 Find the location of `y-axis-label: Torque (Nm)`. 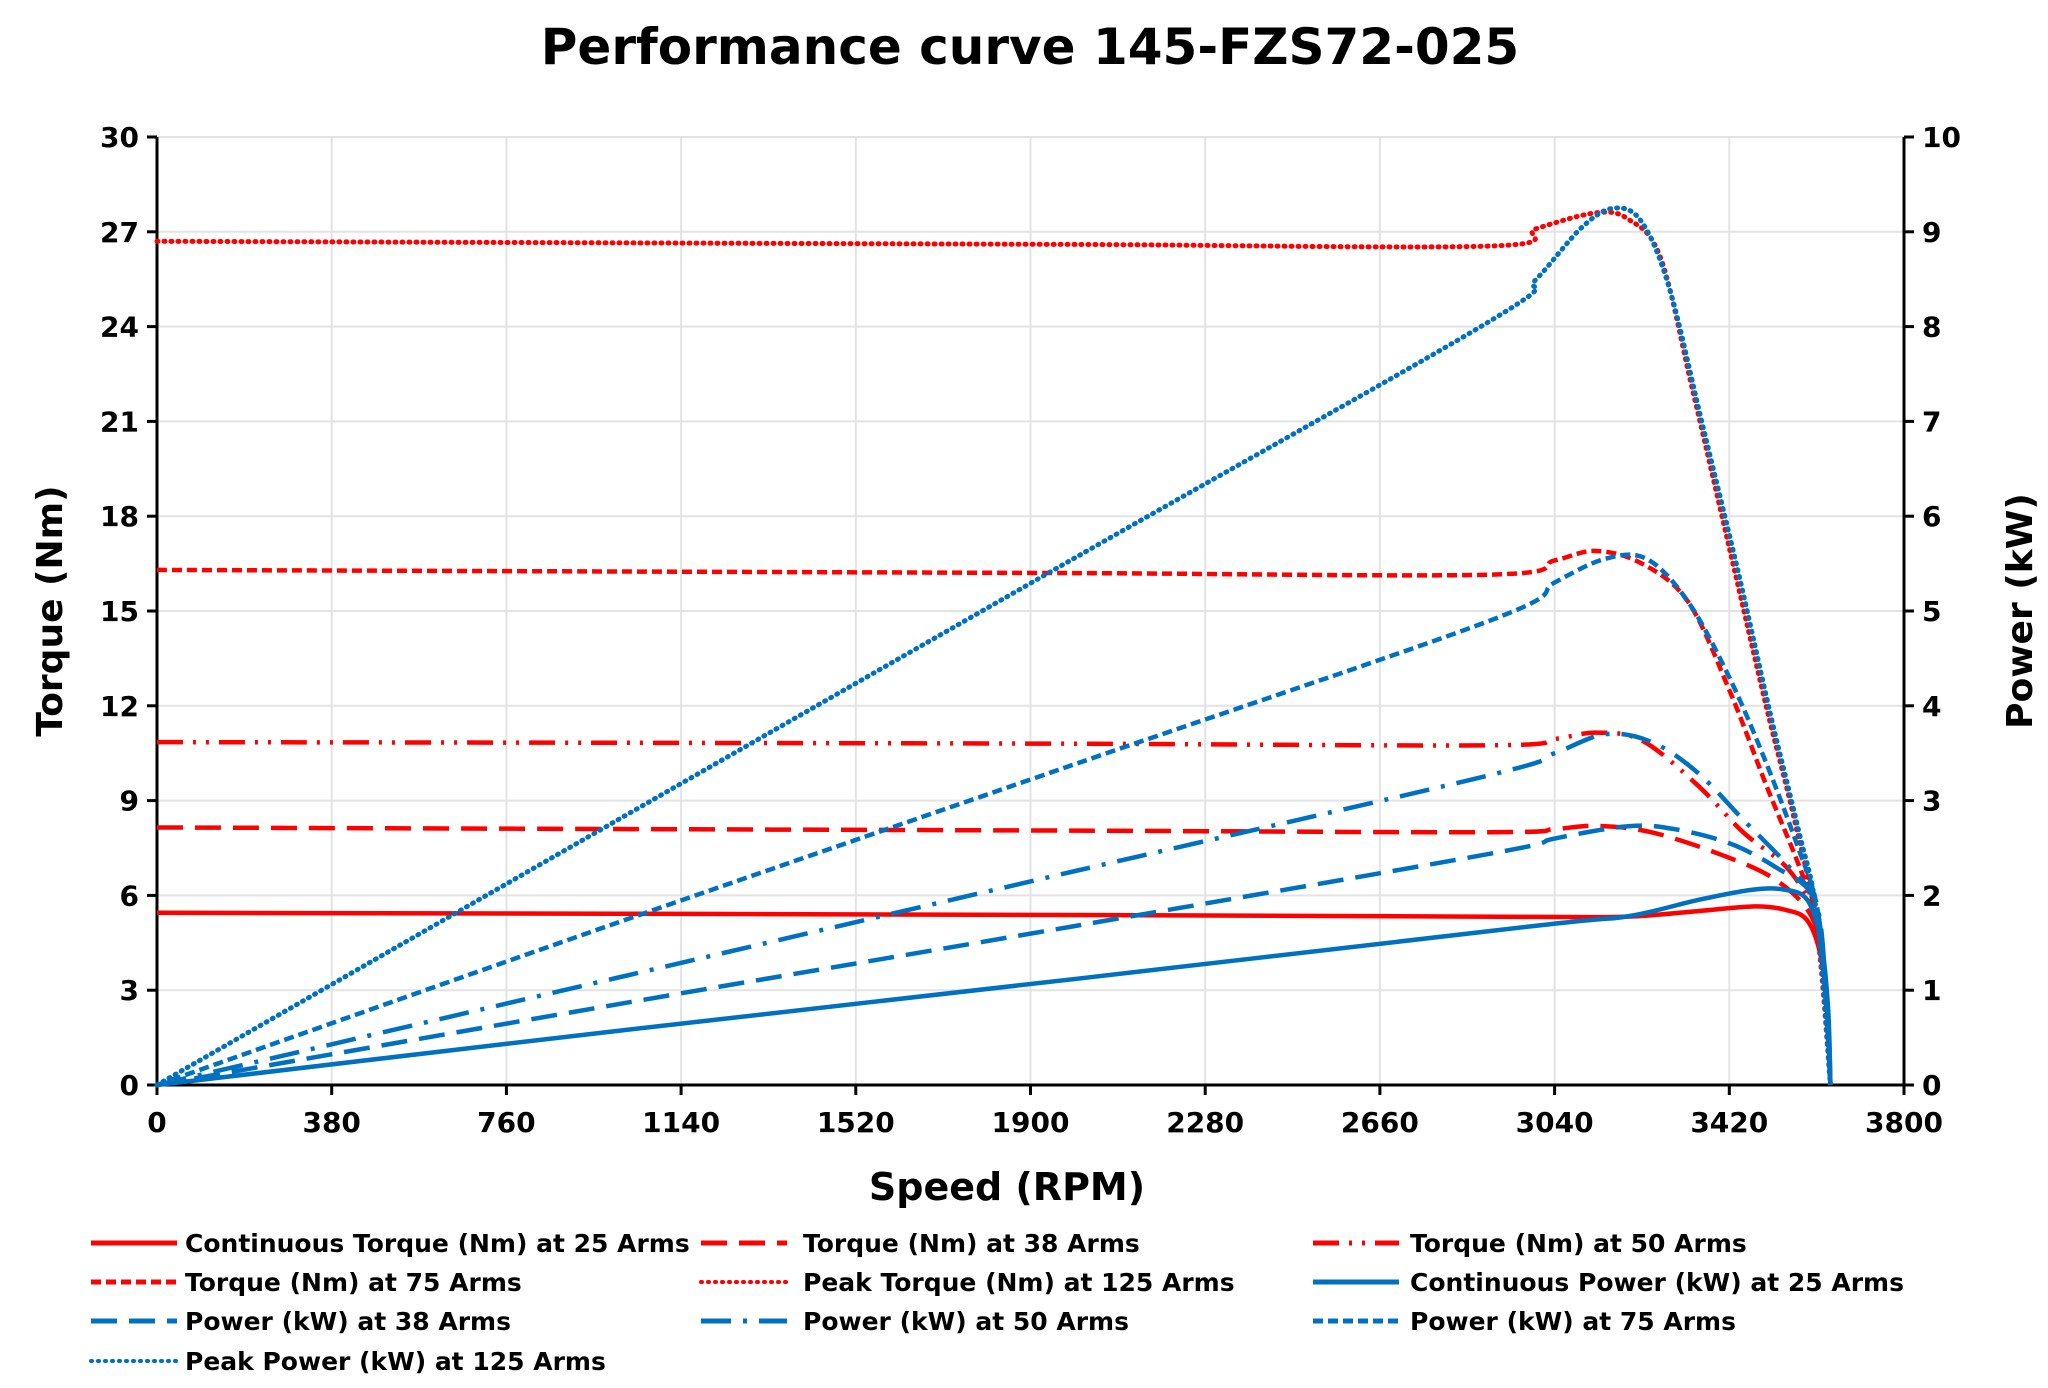

y-axis-label: Torque (Nm) is located at coordinates (50, 610).